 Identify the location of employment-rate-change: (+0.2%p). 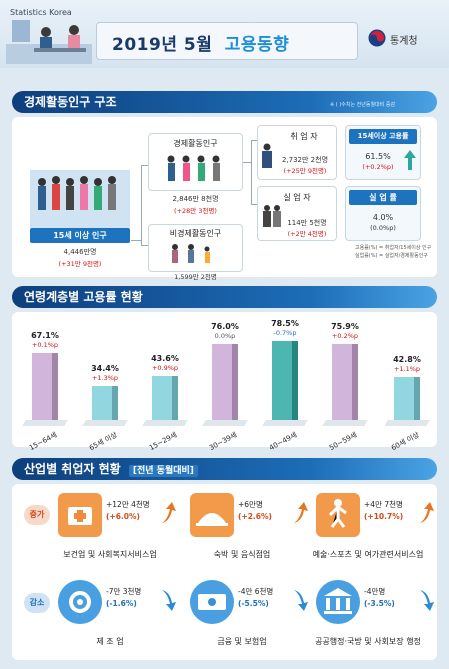
(378, 167).